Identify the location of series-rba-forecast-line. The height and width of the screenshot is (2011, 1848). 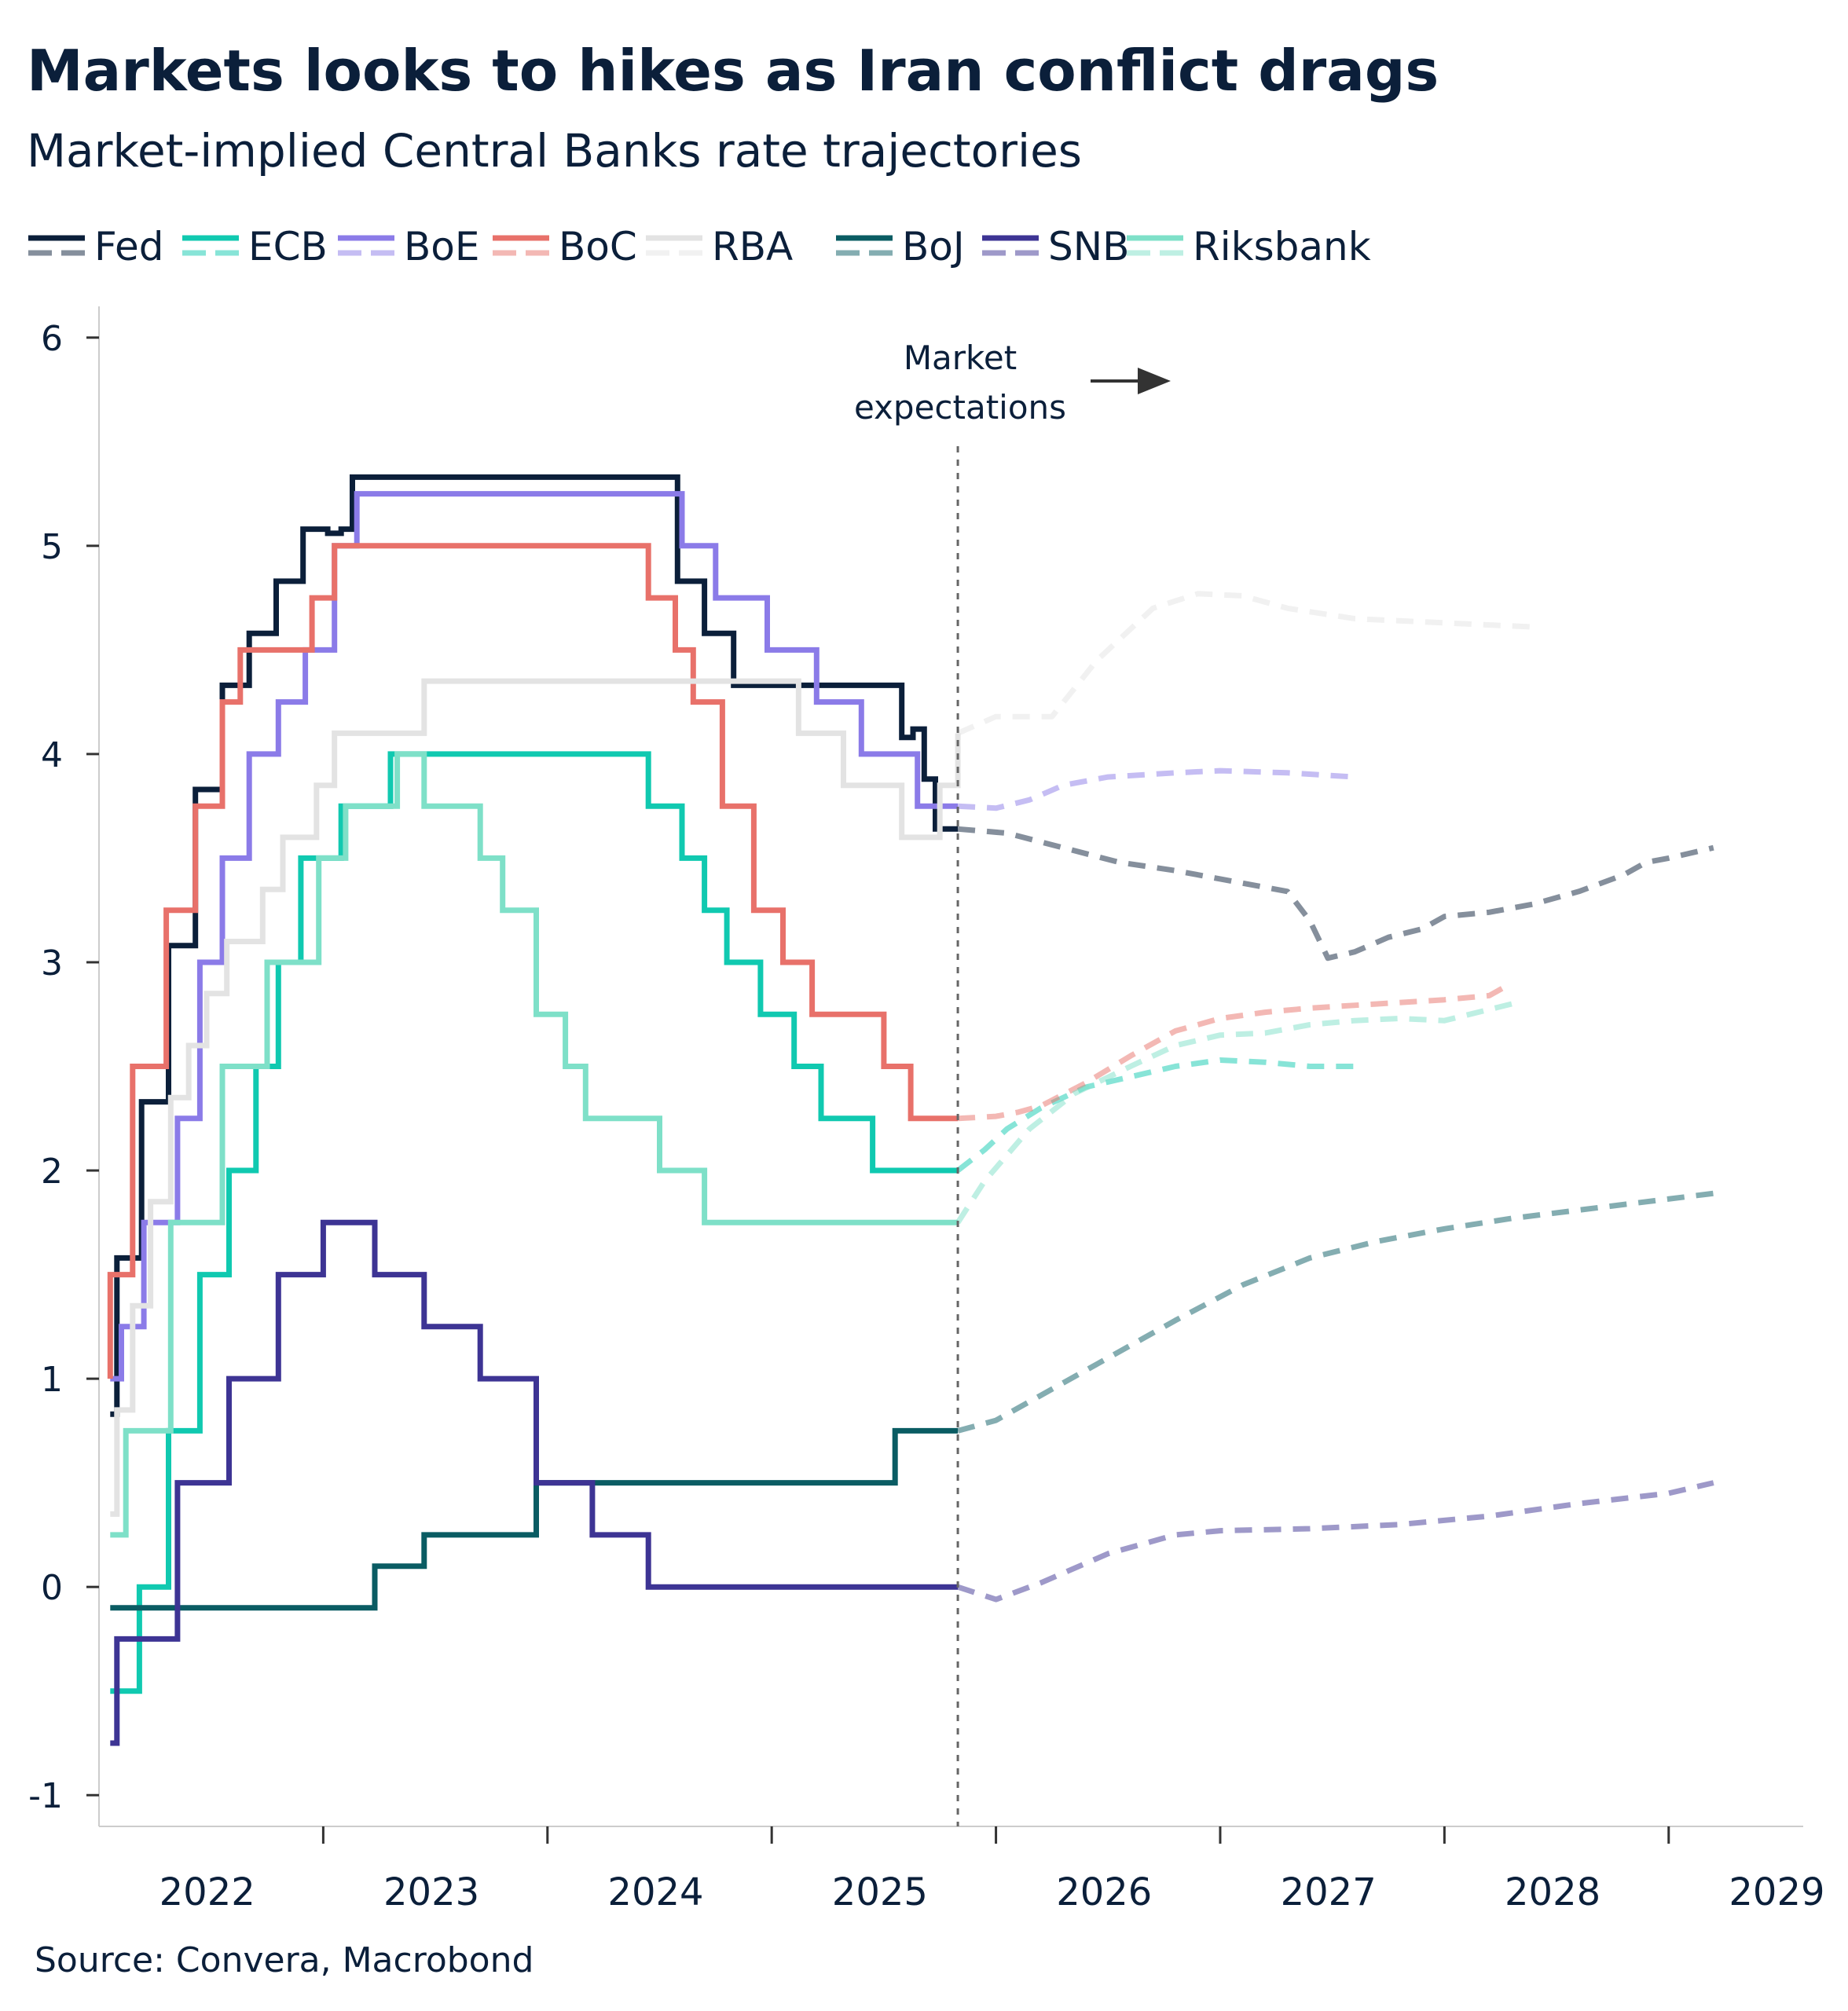
(1245, 663).